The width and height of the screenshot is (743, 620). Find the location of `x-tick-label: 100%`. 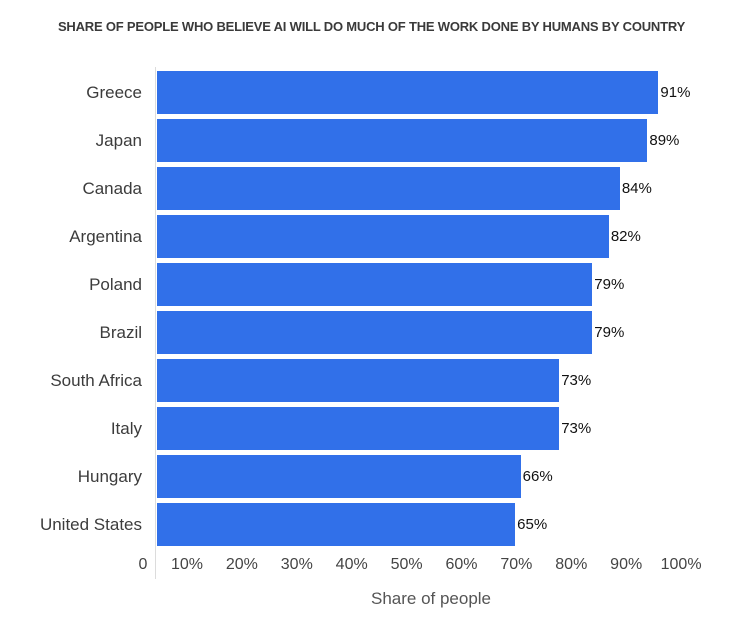

x-tick-label: 100% is located at coordinates (681, 564).